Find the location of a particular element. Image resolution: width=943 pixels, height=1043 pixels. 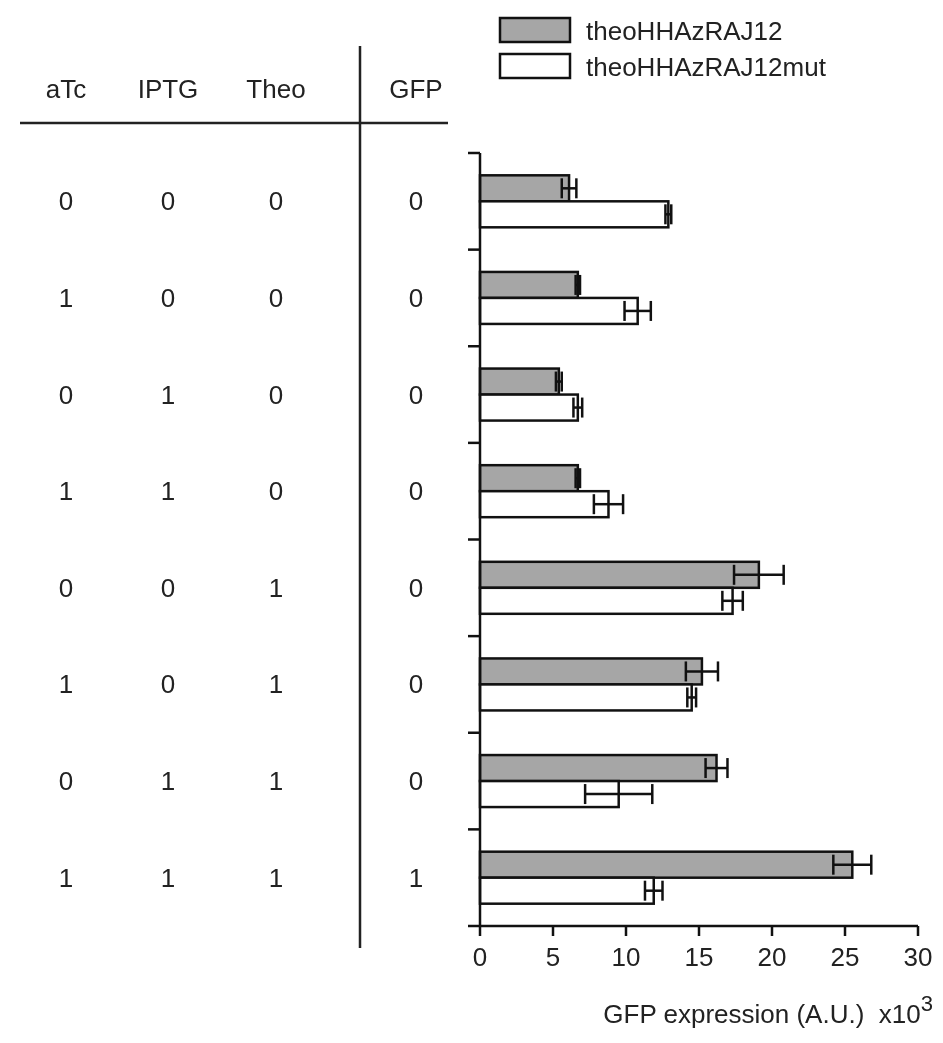

category-label: aTc is located at coordinates (66, 89).